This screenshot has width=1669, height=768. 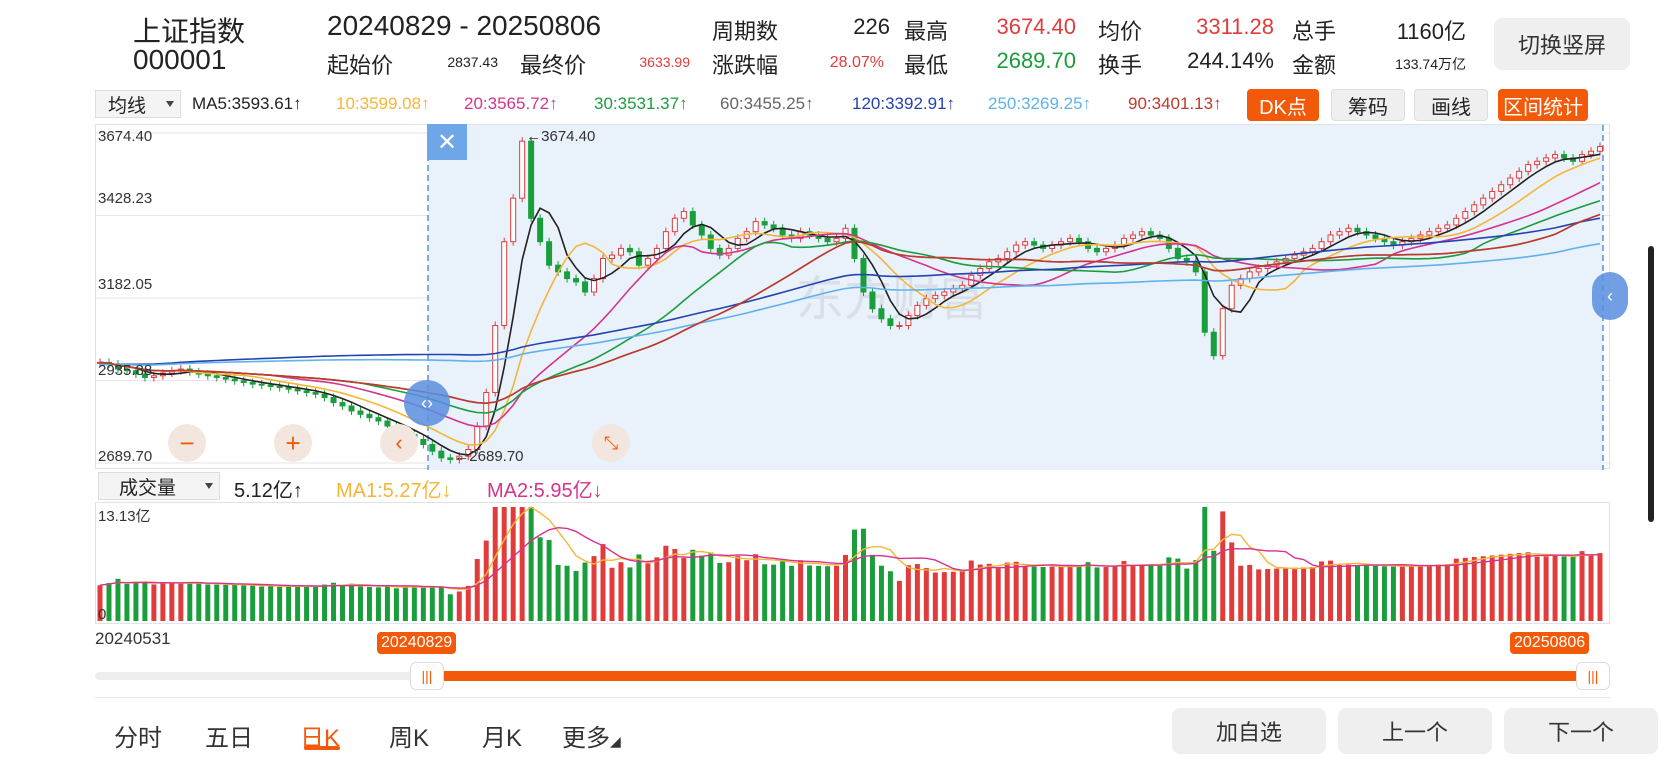 What do you see at coordinates (1610, 296) in the screenshot?
I see `selection-handle-right: ‹` at bounding box center [1610, 296].